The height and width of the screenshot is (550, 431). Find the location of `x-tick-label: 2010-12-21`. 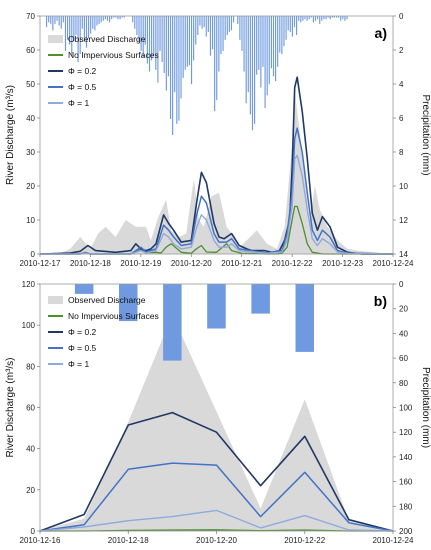

x-tick-label: 2010-12-21 is located at coordinates (241, 263).